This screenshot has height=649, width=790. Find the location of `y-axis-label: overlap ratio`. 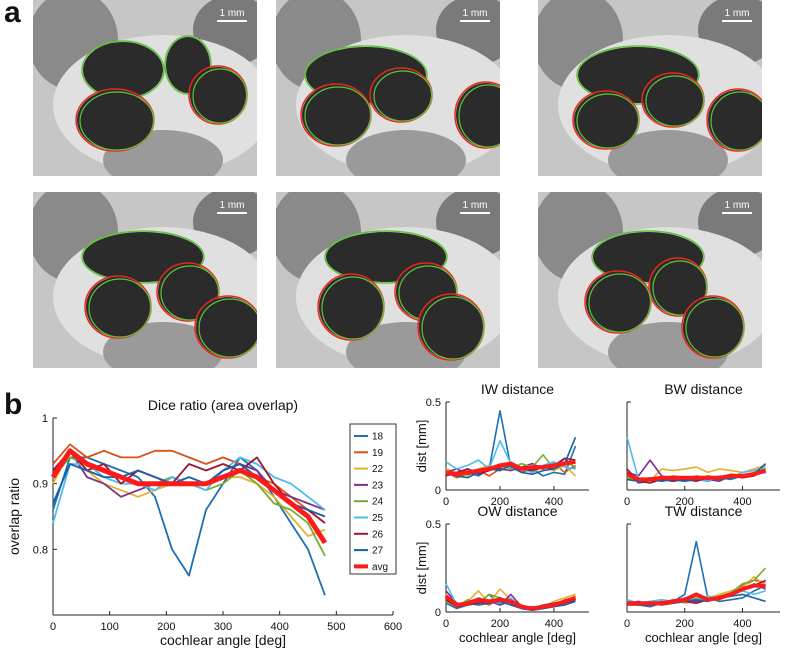

y-axis-label: overlap ratio is located at coordinates (14, 516).